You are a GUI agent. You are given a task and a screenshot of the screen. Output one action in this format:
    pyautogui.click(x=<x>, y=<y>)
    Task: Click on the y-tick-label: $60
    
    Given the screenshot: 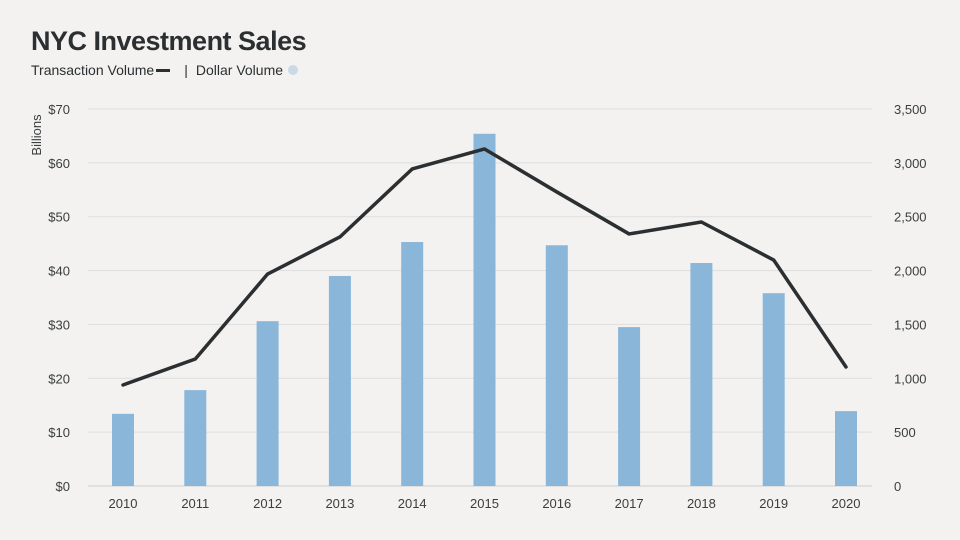 What is the action you would take?
    pyautogui.click(x=59, y=163)
    